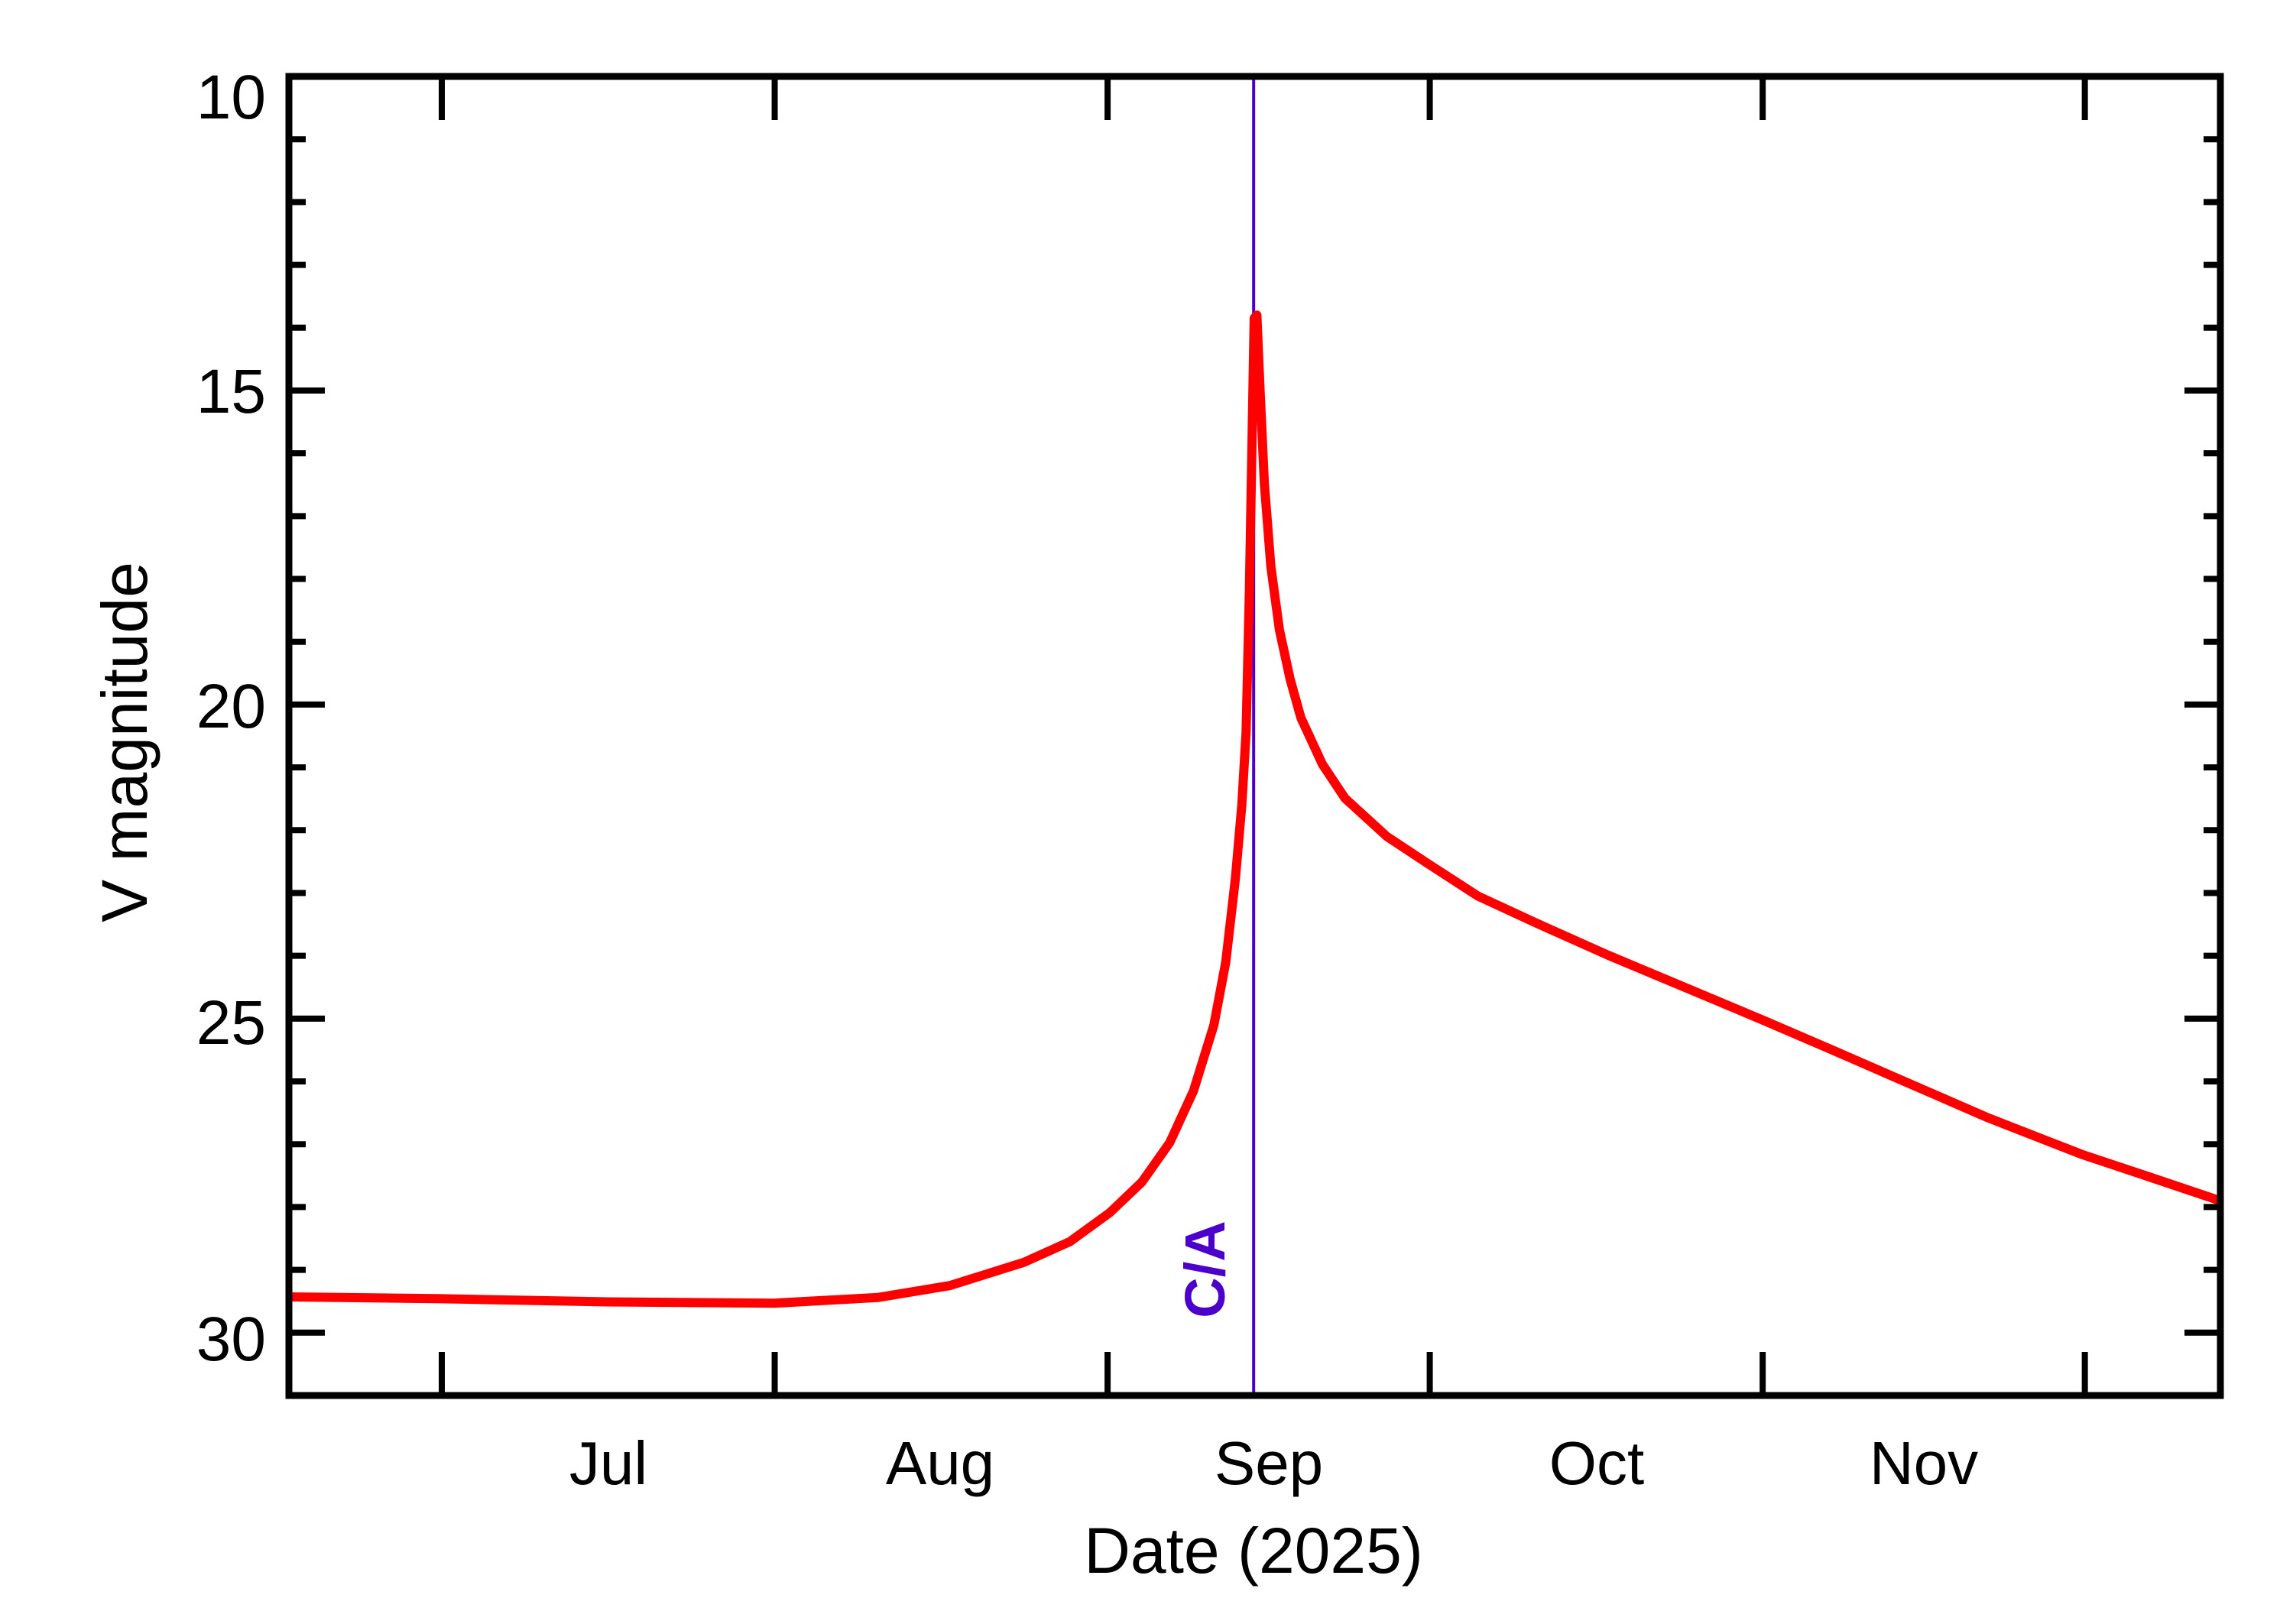  What do you see at coordinates (231, 1023) in the screenshot?
I see `y-tick-label-25: 25` at bounding box center [231, 1023].